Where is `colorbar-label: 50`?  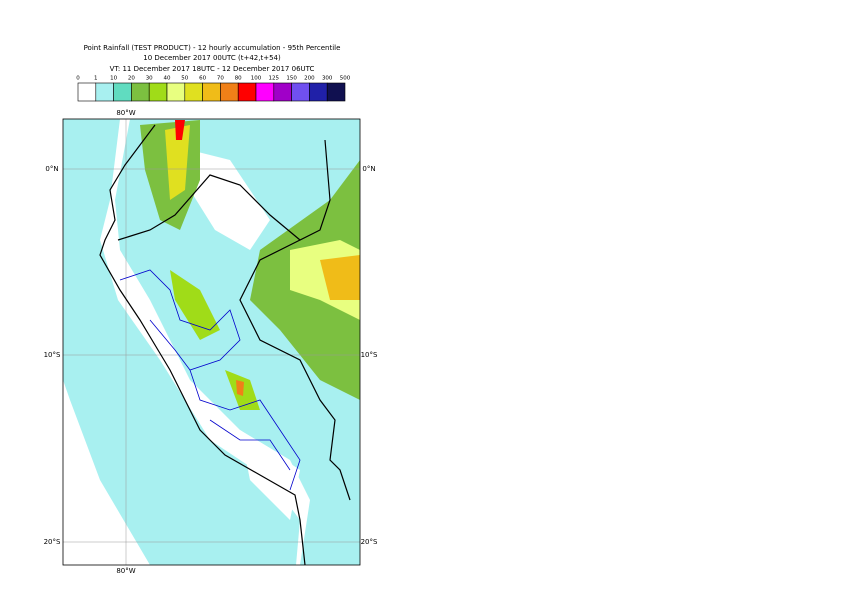 colorbar-label: 50 is located at coordinates (184, 79).